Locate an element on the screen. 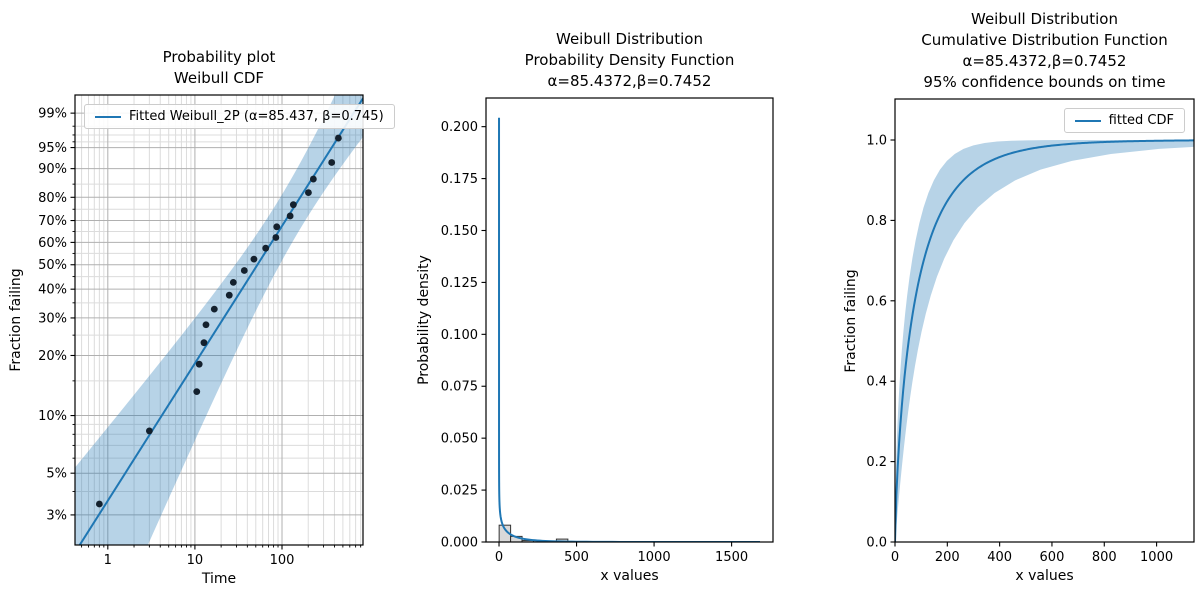 Image resolution: width=1200 pixels, height=600 pixels. y-tick-label: 1.0 is located at coordinates (876, 141).